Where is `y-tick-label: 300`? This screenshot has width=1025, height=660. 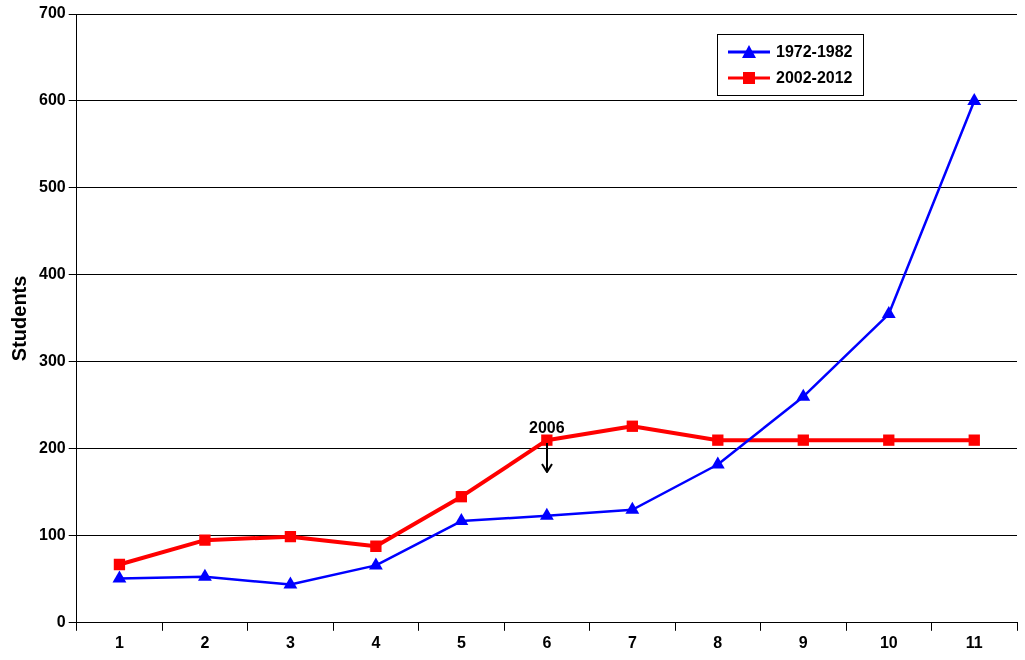 y-tick-label: 300 is located at coordinates (52, 361).